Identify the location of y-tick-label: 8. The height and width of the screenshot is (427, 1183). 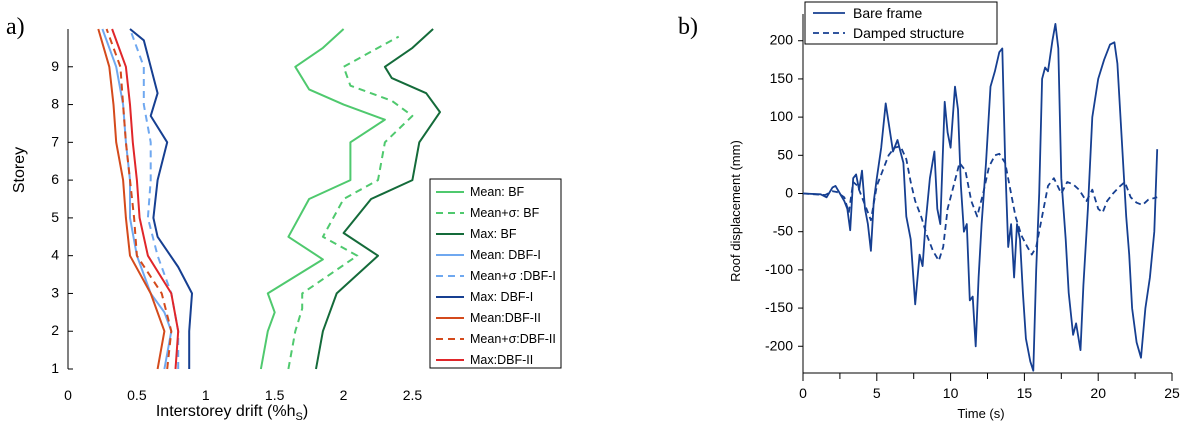
(55, 104).